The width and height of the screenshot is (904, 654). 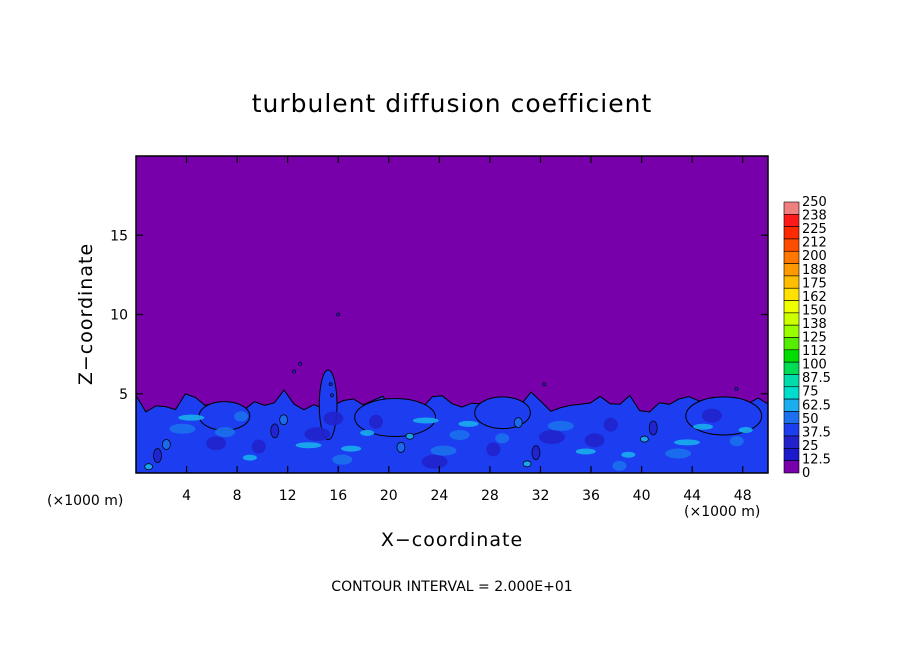 I want to click on x-tick-label: 40, so click(x=642, y=496).